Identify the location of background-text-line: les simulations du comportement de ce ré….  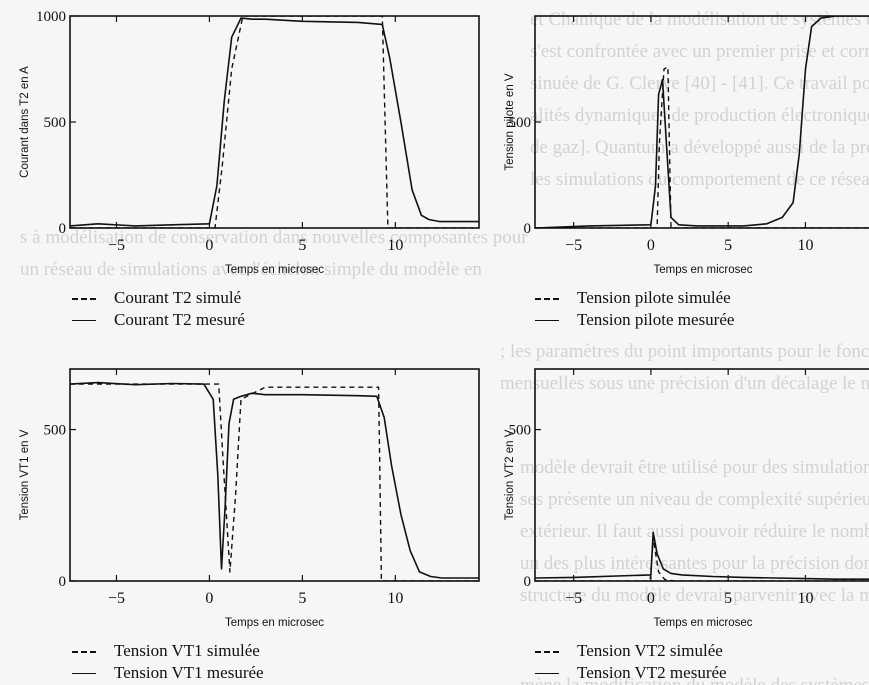
(699, 179).